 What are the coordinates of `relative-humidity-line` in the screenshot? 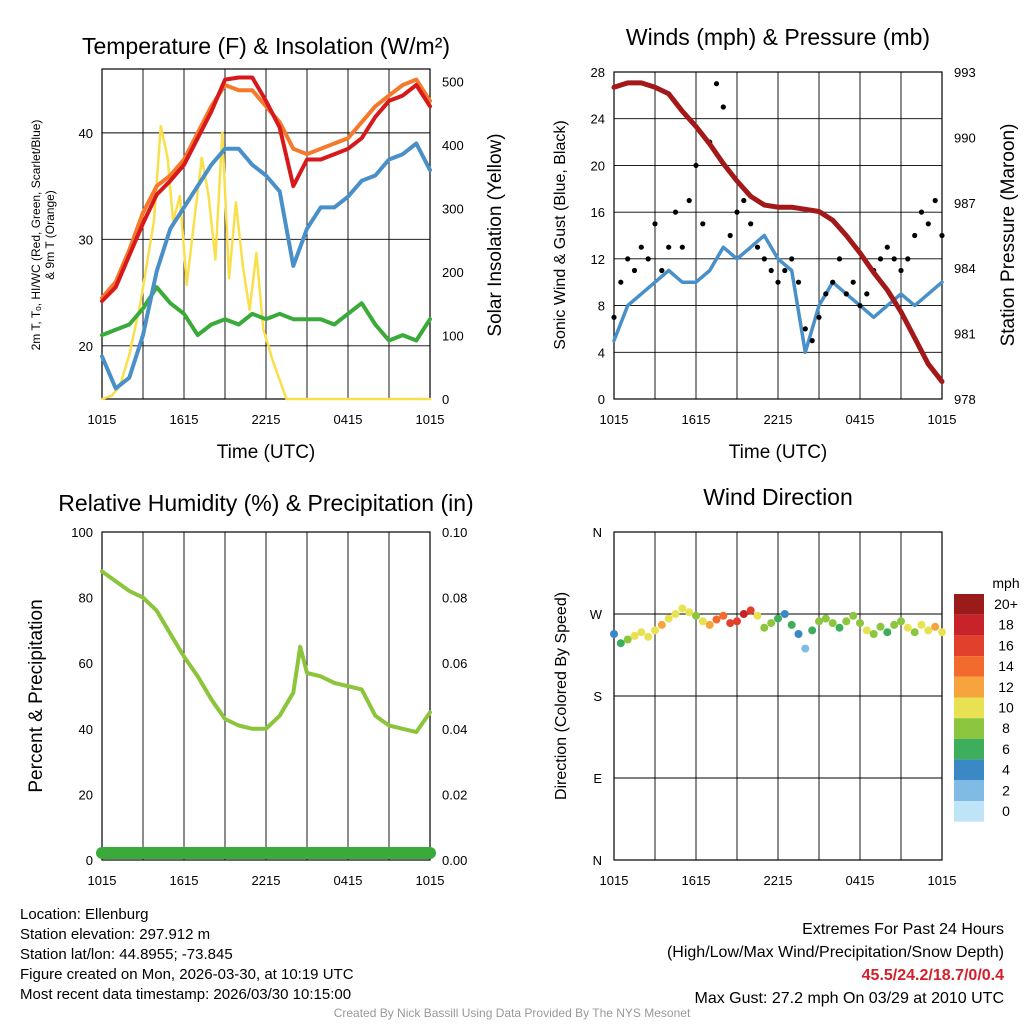 It's located at (266, 652).